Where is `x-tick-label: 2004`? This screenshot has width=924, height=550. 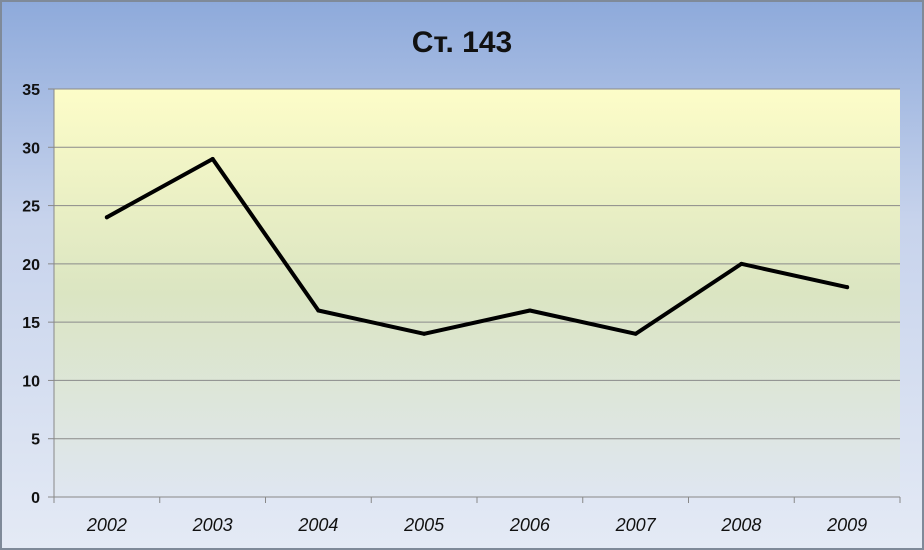 x-tick-label: 2004 is located at coordinates (317, 525).